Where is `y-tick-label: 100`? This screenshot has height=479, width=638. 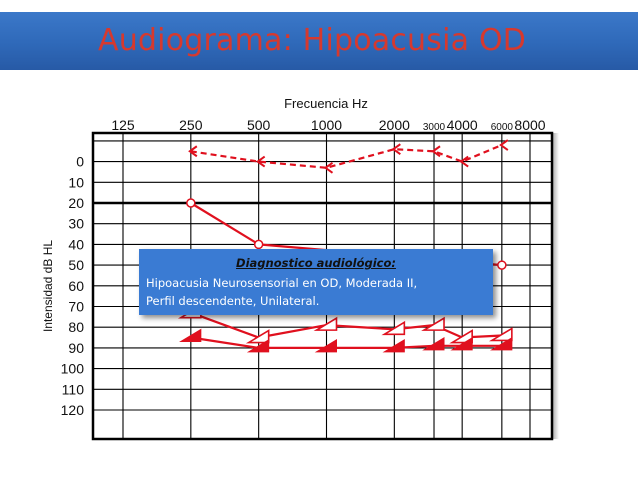 y-tick-label: 100 is located at coordinates (73, 369).